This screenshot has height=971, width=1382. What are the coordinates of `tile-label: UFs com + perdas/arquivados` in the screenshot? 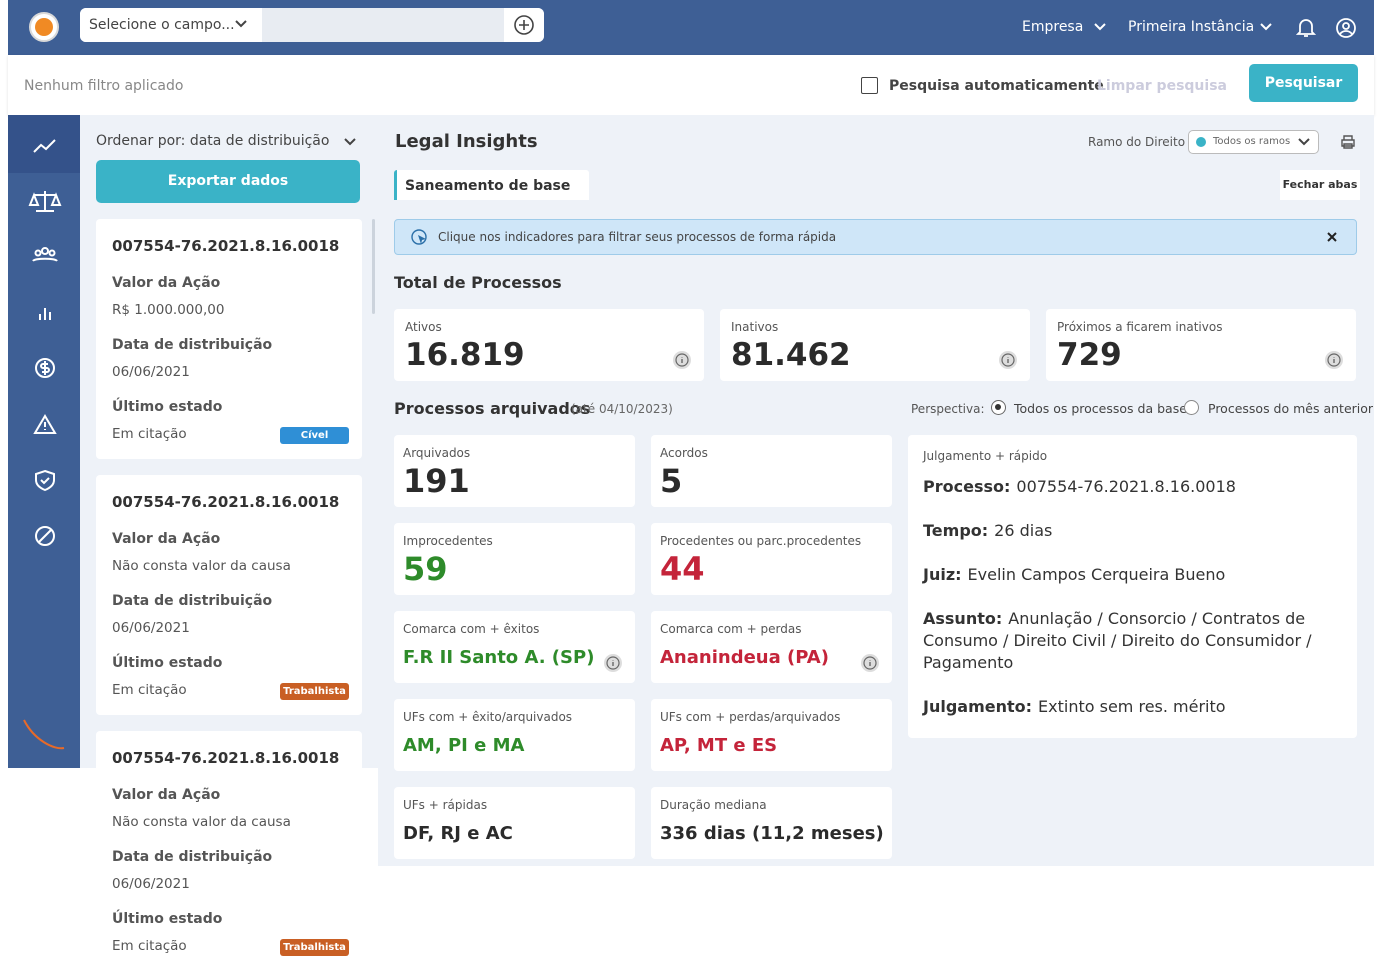 It's located at (750, 717).